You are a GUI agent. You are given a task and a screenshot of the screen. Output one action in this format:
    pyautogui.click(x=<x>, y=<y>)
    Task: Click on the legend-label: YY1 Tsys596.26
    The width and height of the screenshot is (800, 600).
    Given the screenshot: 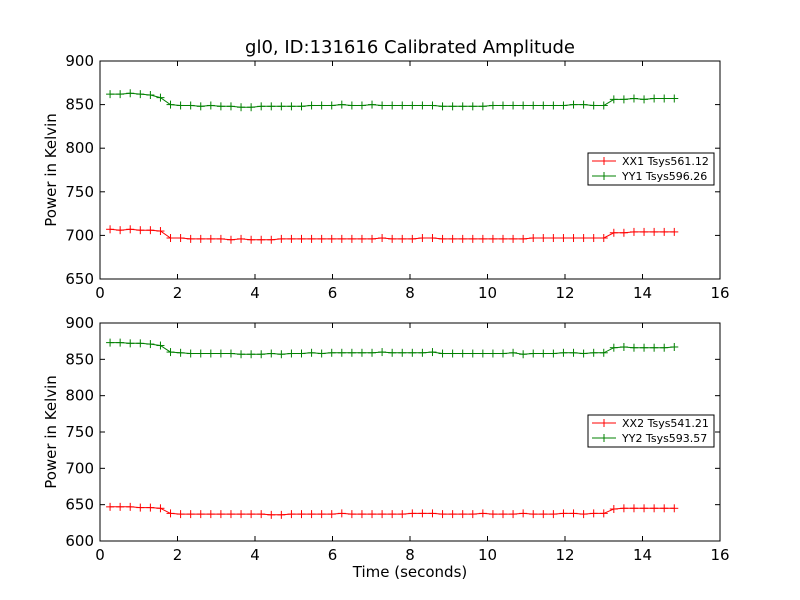 What is the action you would take?
    pyautogui.click(x=664, y=176)
    